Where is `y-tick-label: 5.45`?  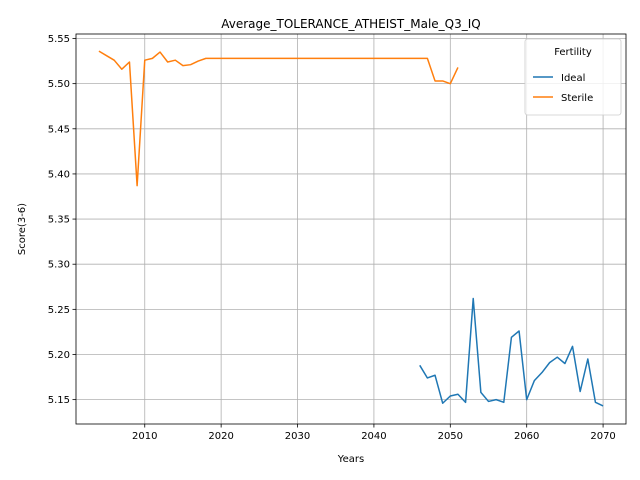 y-tick-label: 5.45 is located at coordinates (59, 129).